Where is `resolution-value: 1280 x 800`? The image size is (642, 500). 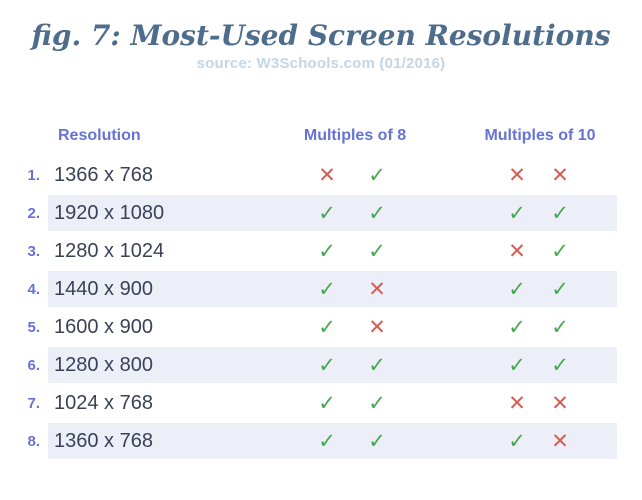 resolution-value: 1280 x 800 is located at coordinates (103, 364).